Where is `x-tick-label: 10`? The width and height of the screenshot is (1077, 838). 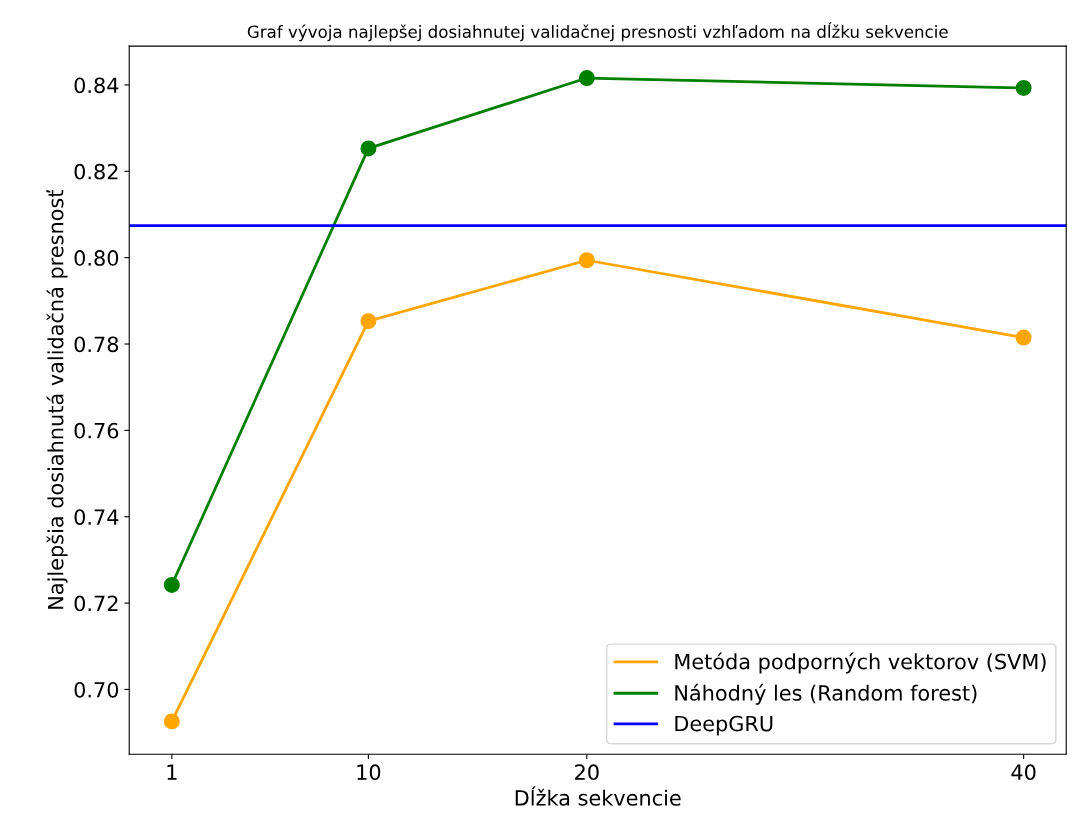 x-tick-label: 10 is located at coordinates (369, 772).